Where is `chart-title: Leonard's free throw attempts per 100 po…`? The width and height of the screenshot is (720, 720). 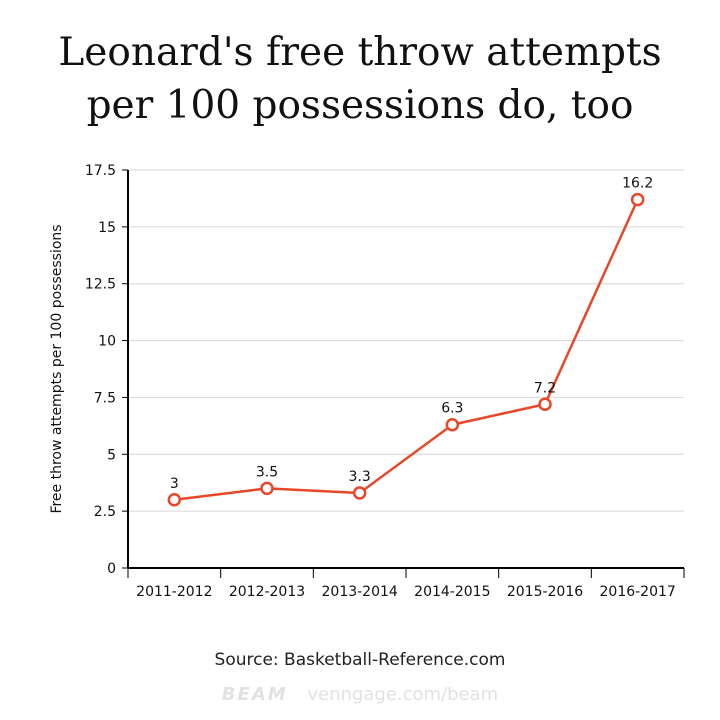 chart-title: Leonard's free throw attempts per 100 po… is located at coordinates (360, 79).